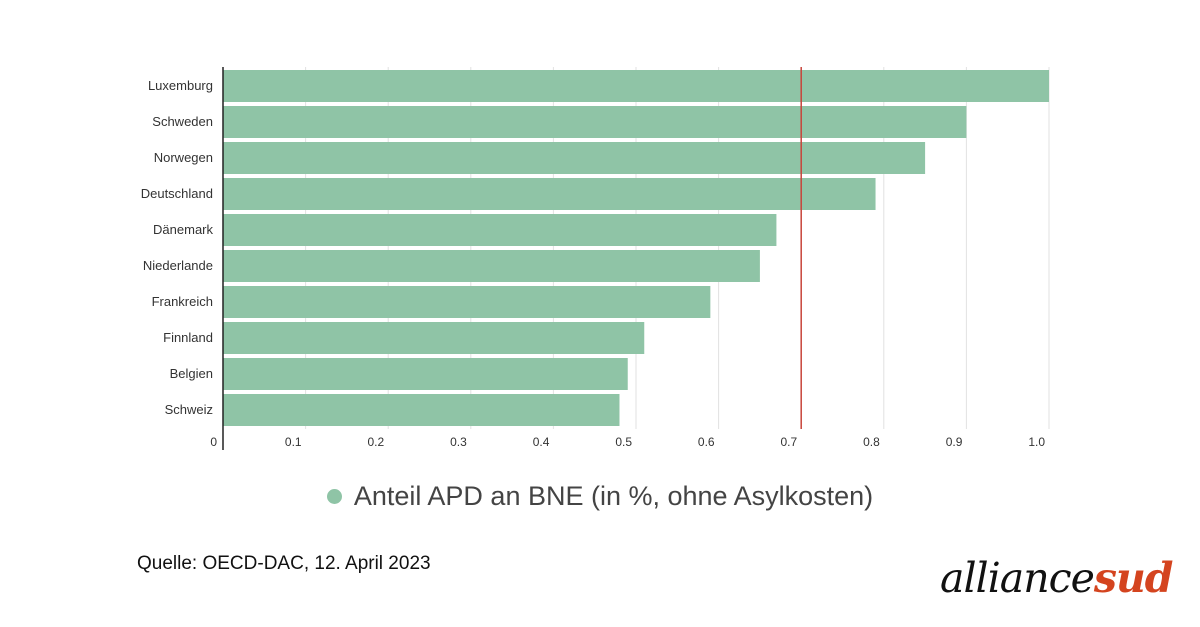  What do you see at coordinates (180, 85) in the screenshot?
I see `category-label: Luxemburg` at bounding box center [180, 85].